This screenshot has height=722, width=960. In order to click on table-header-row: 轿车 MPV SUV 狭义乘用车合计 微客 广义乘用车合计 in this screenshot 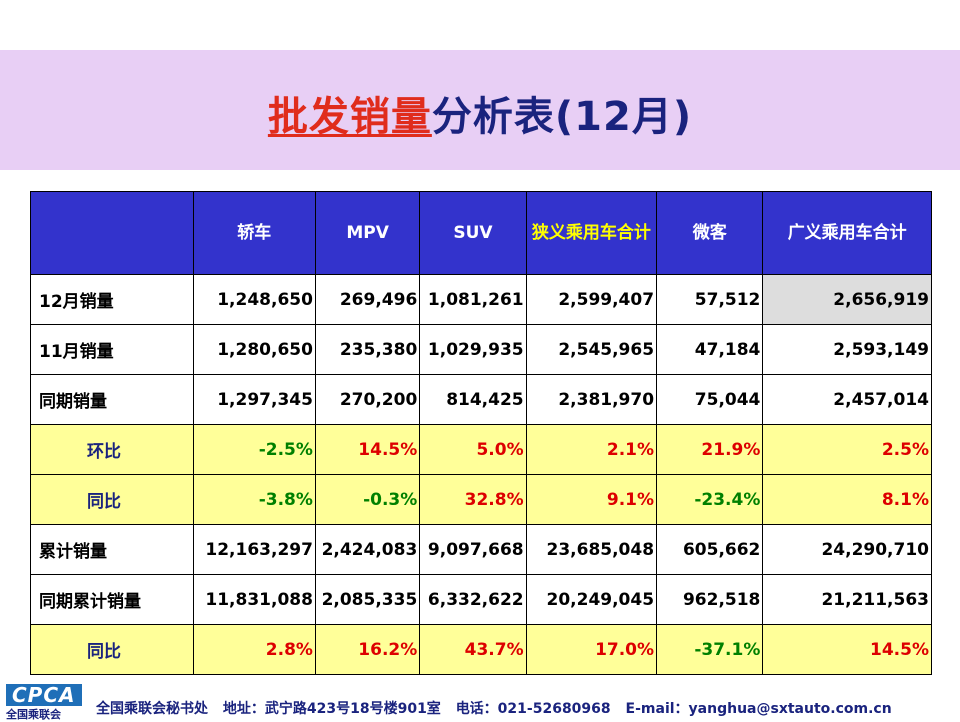, I will do `click(481, 233)`.